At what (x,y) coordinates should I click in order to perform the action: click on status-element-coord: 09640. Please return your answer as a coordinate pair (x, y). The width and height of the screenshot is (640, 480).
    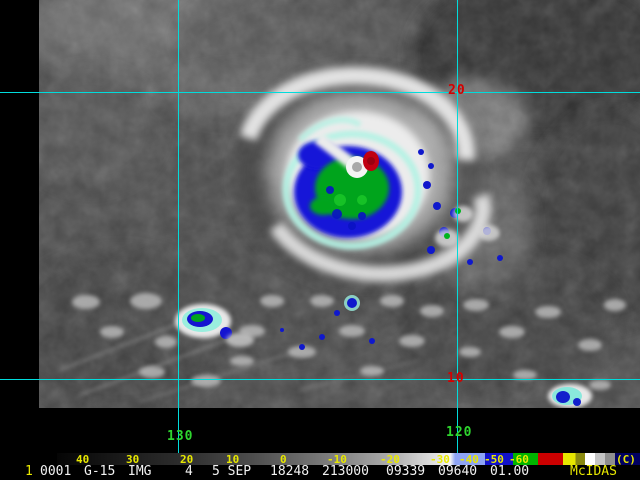
    Looking at the image, I should click on (458, 471).